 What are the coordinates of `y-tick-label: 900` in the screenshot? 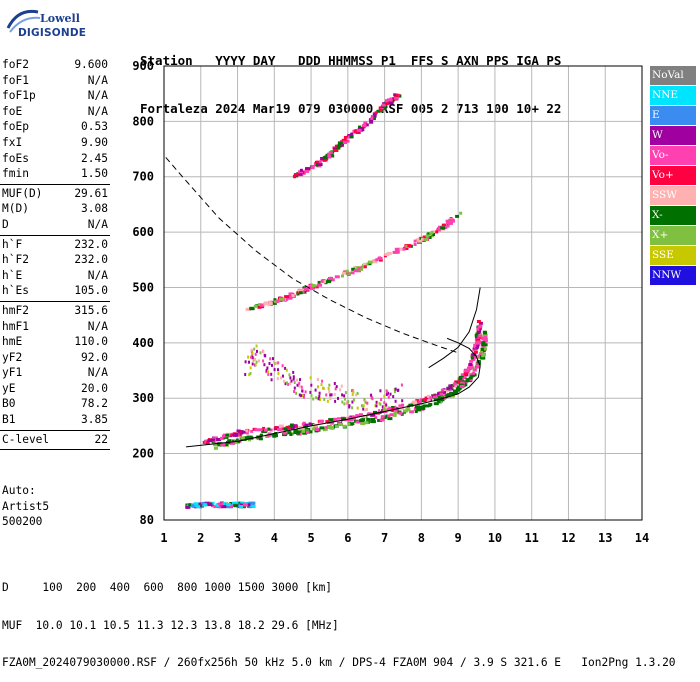 It's located at (143, 66).